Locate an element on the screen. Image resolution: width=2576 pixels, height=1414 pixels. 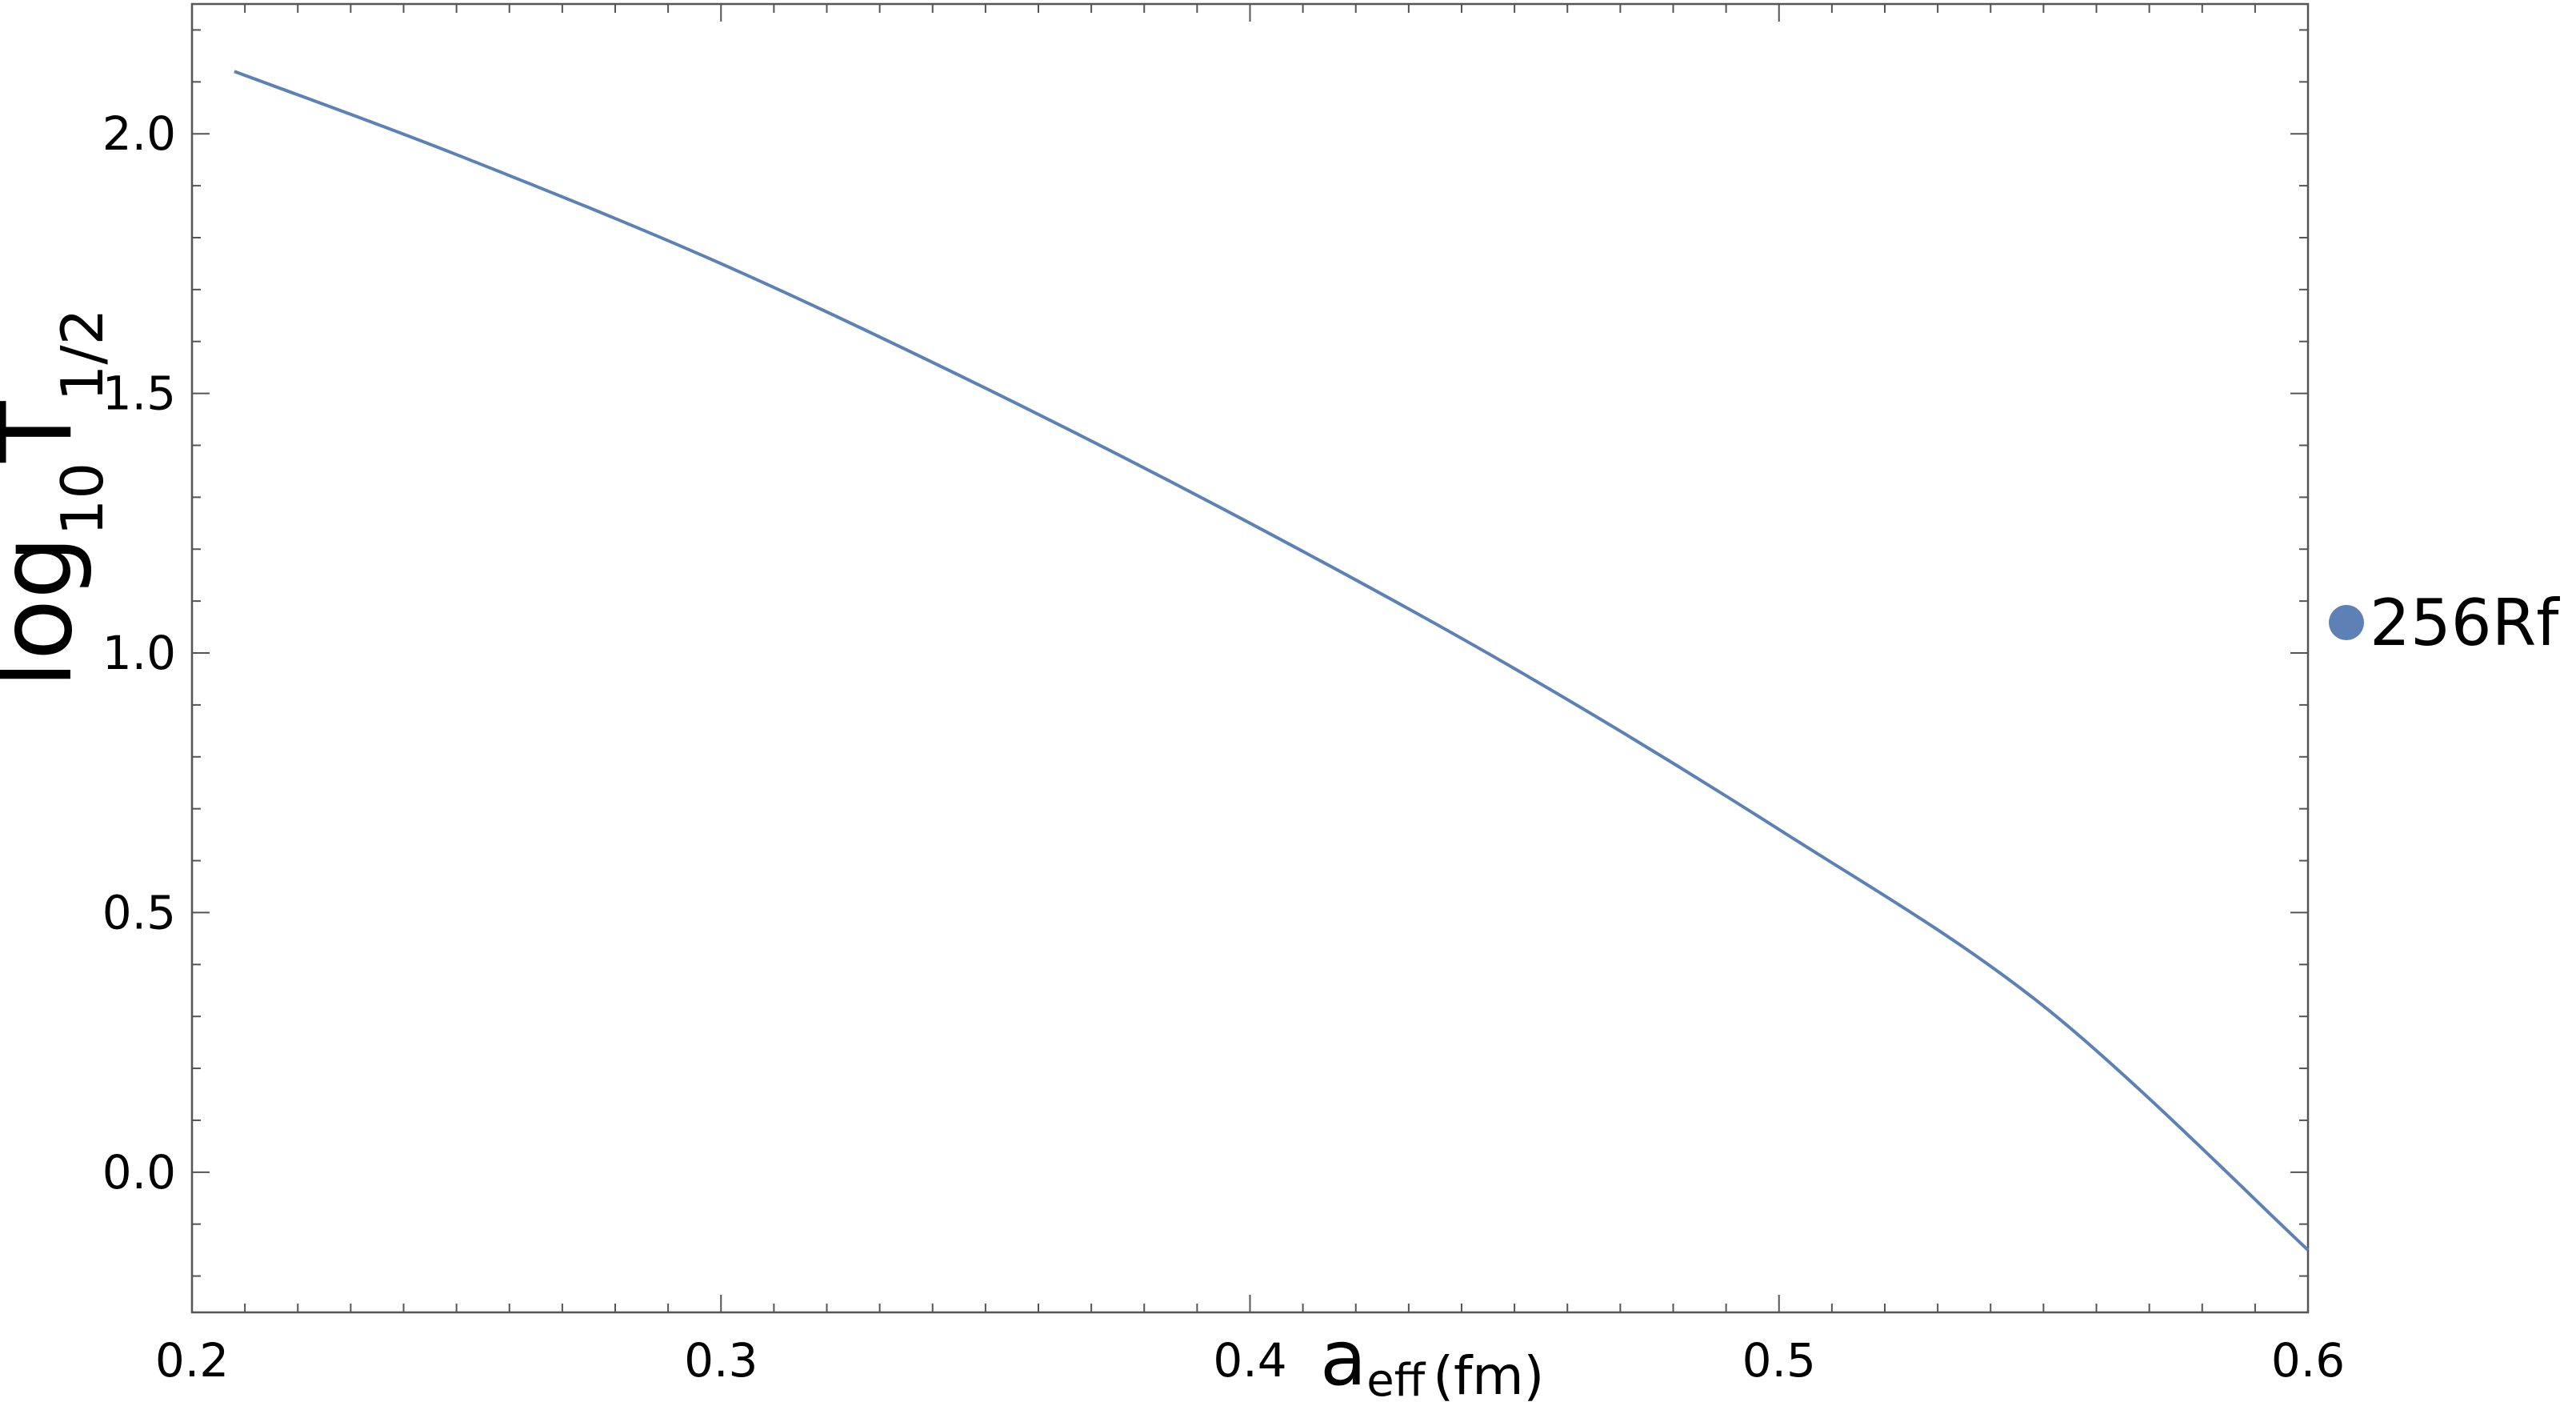
y-tick-label: 0.5 is located at coordinates (139, 912).